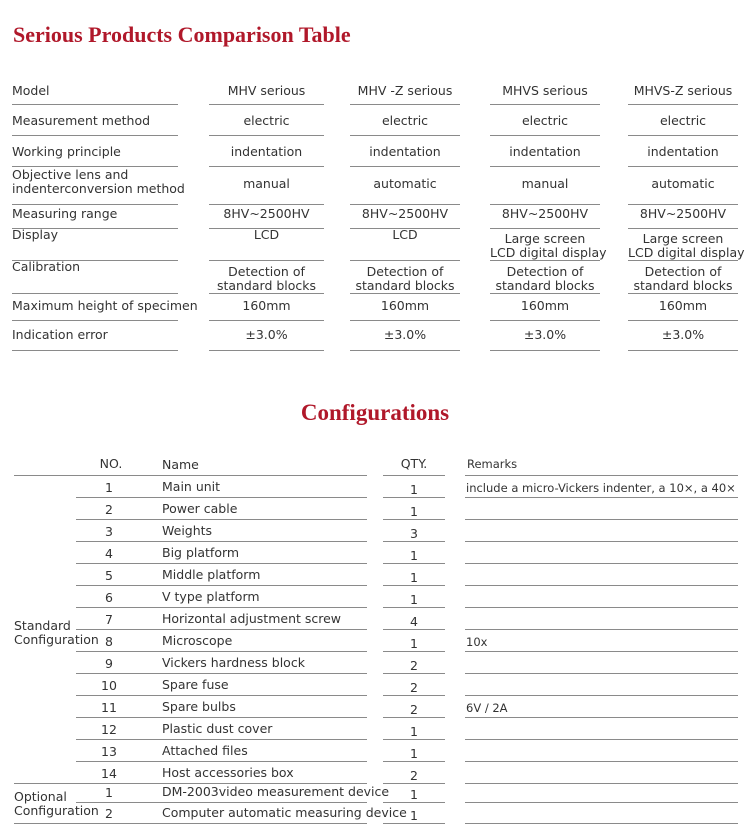 The height and width of the screenshot is (838, 750). What do you see at coordinates (284, 812) in the screenshot?
I see `item-name: Computer automatic measuring device` at bounding box center [284, 812].